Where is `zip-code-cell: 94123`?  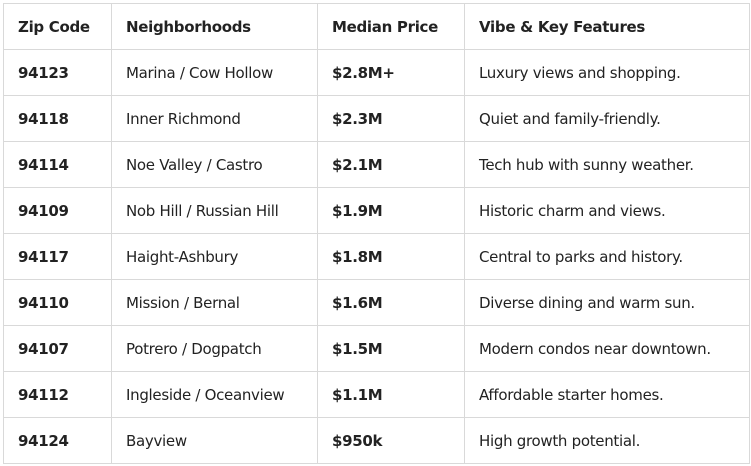 zip-code-cell: 94123 is located at coordinates (57, 72).